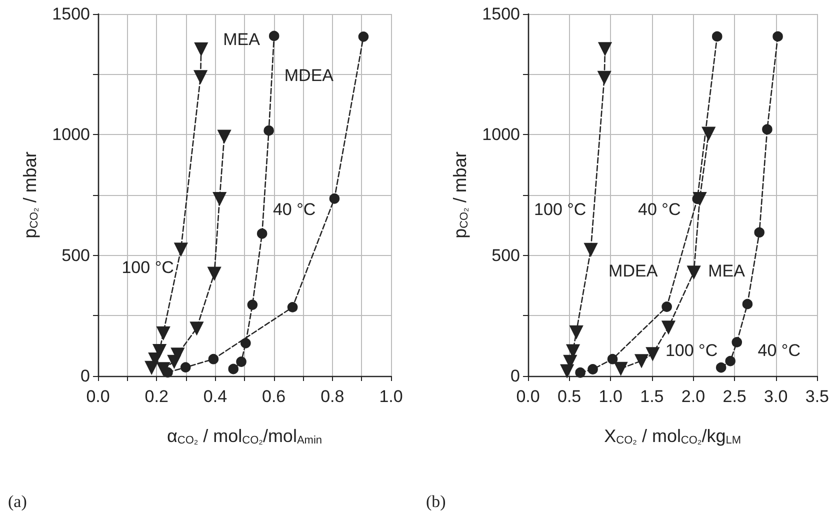  I want to click on x-tick-label: 0.5, so click(569, 396).